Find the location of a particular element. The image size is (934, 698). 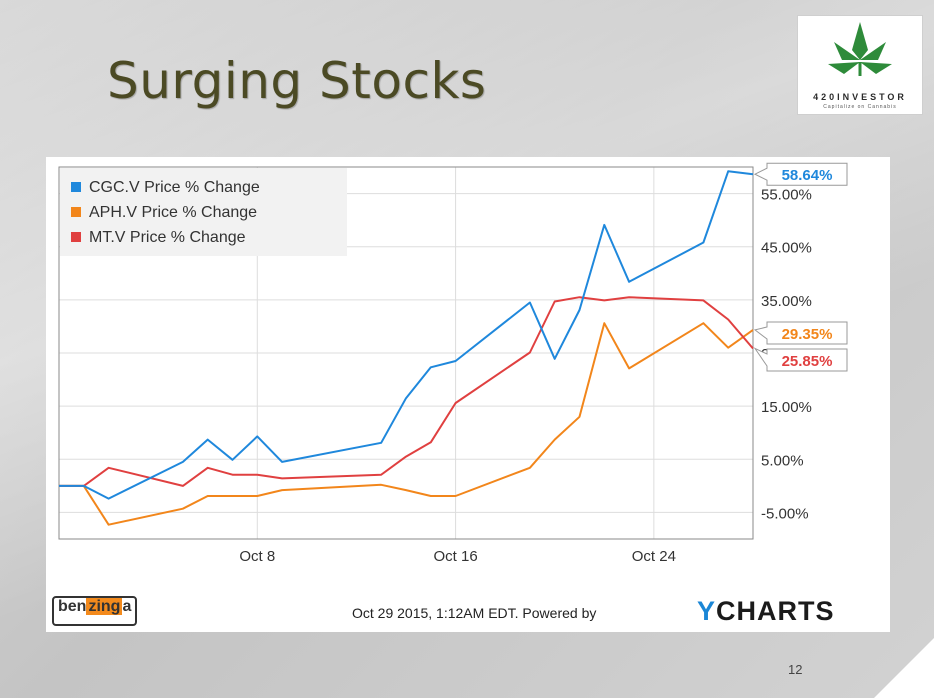

x-tick-label: Oct 8 is located at coordinates (257, 556).